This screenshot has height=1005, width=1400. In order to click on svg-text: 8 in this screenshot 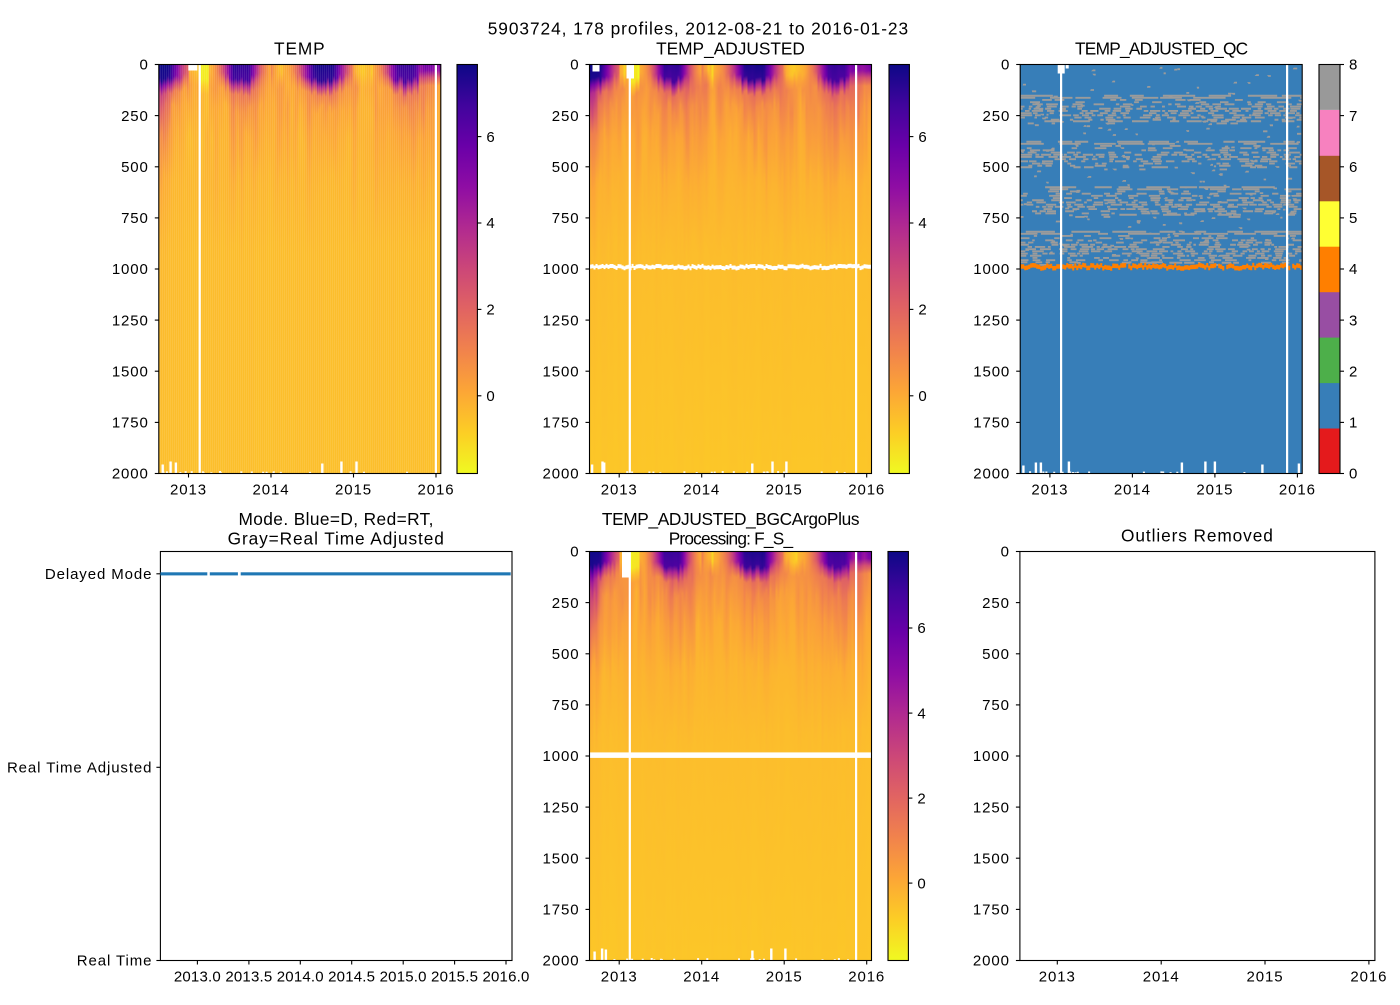, I will do `click(1353, 65)`.